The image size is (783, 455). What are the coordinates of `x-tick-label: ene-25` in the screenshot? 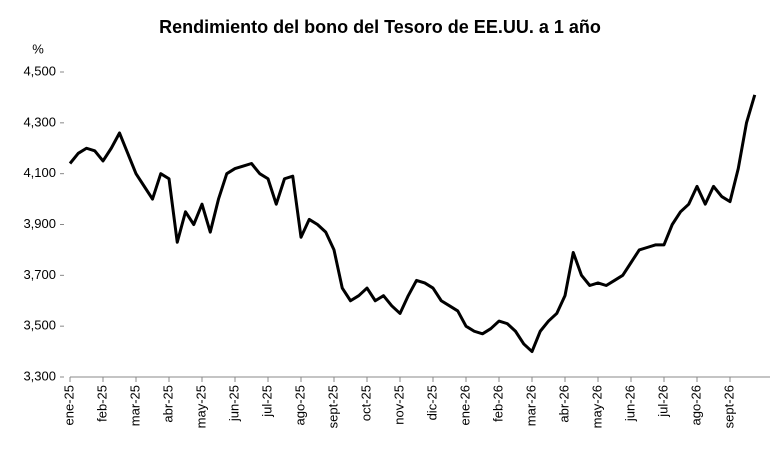 It's located at (68, 405).